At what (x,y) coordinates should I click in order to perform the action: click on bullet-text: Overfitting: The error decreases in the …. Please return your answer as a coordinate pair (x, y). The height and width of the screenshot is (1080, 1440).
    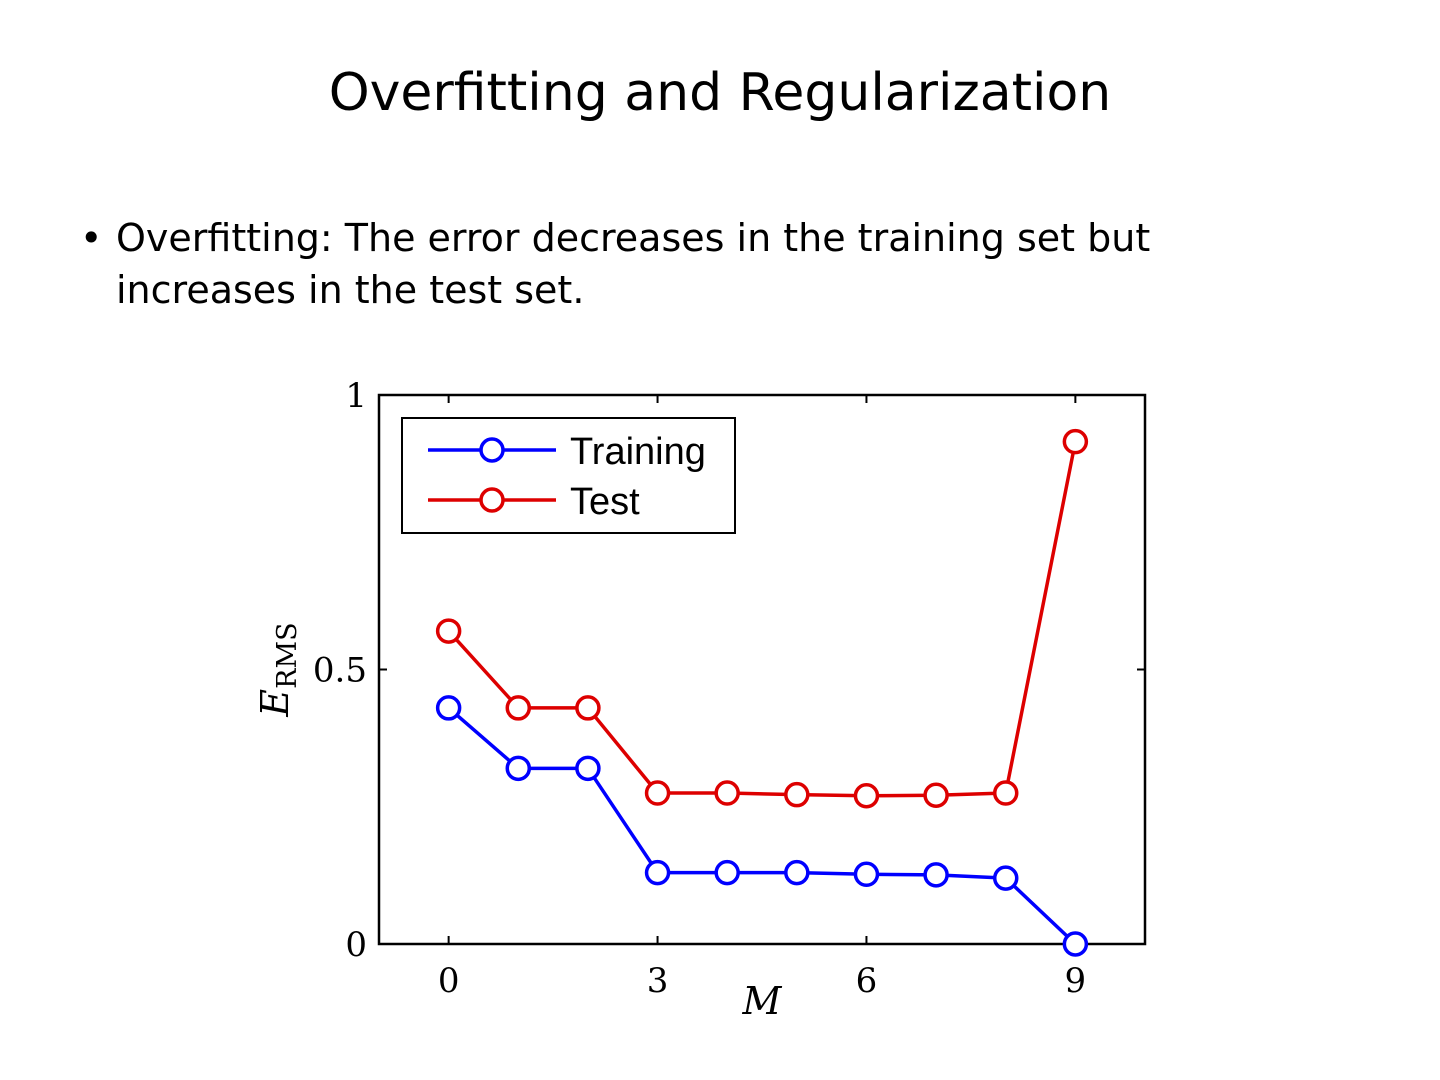
    Looking at the image, I should click on (633, 264).